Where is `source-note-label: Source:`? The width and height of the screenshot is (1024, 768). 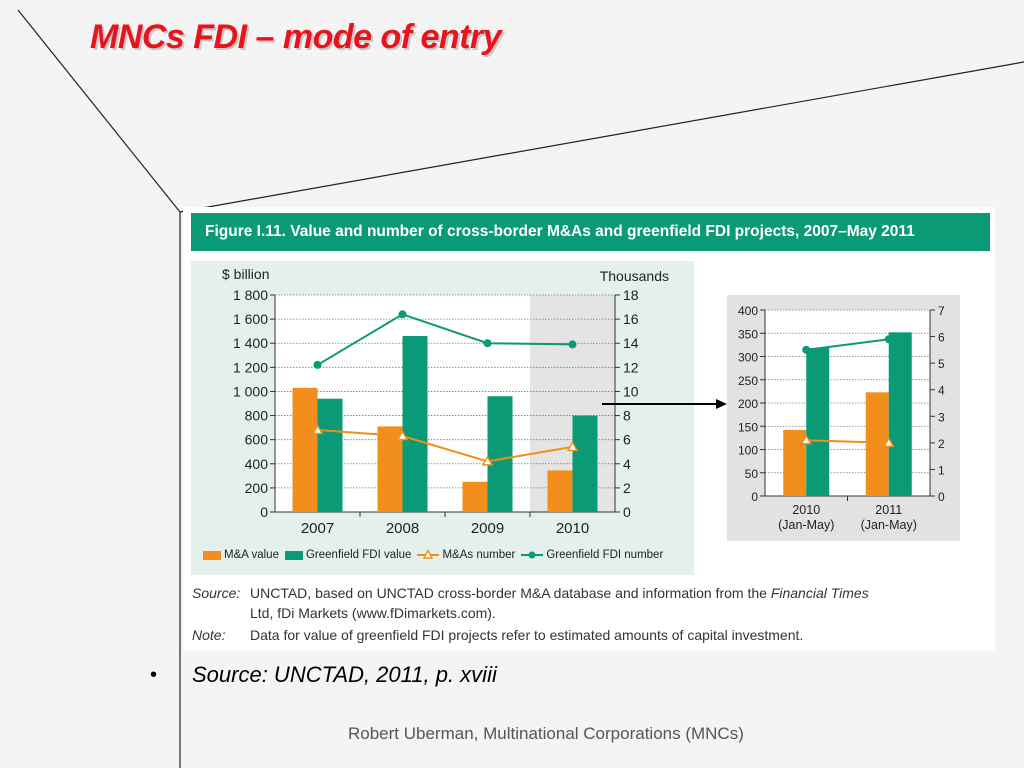
source-note-label: Source: is located at coordinates (216, 593).